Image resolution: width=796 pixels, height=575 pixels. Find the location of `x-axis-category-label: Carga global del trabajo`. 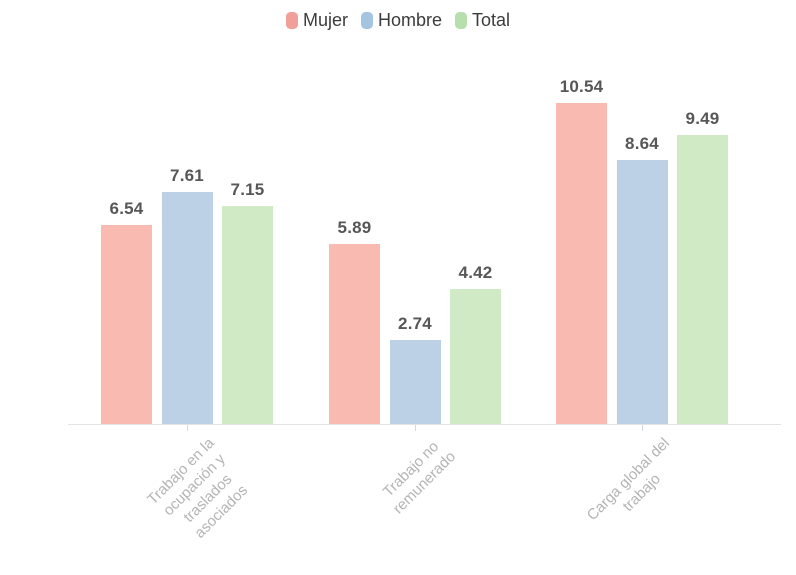

x-axis-category-label: Carga global del trabajo is located at coordinates (628, 479).